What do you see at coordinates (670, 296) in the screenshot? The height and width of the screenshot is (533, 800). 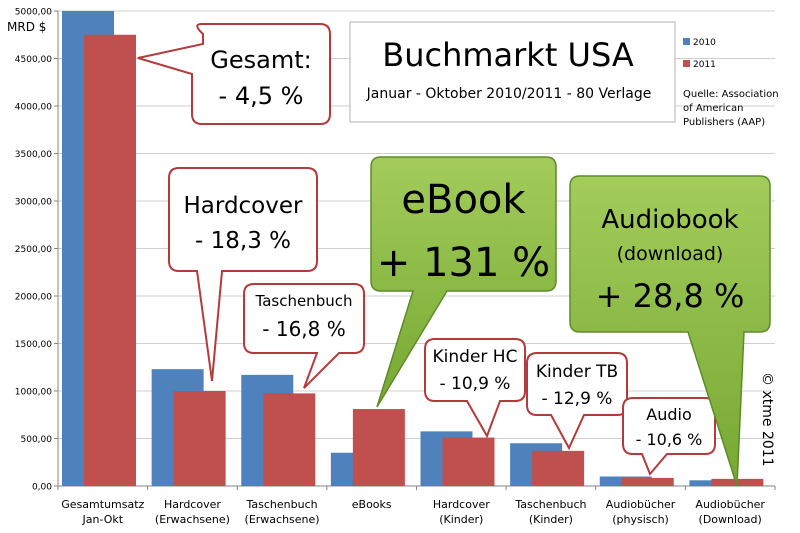 I see `callout-text: + 28,8 %` at bounding box center [670, 296].